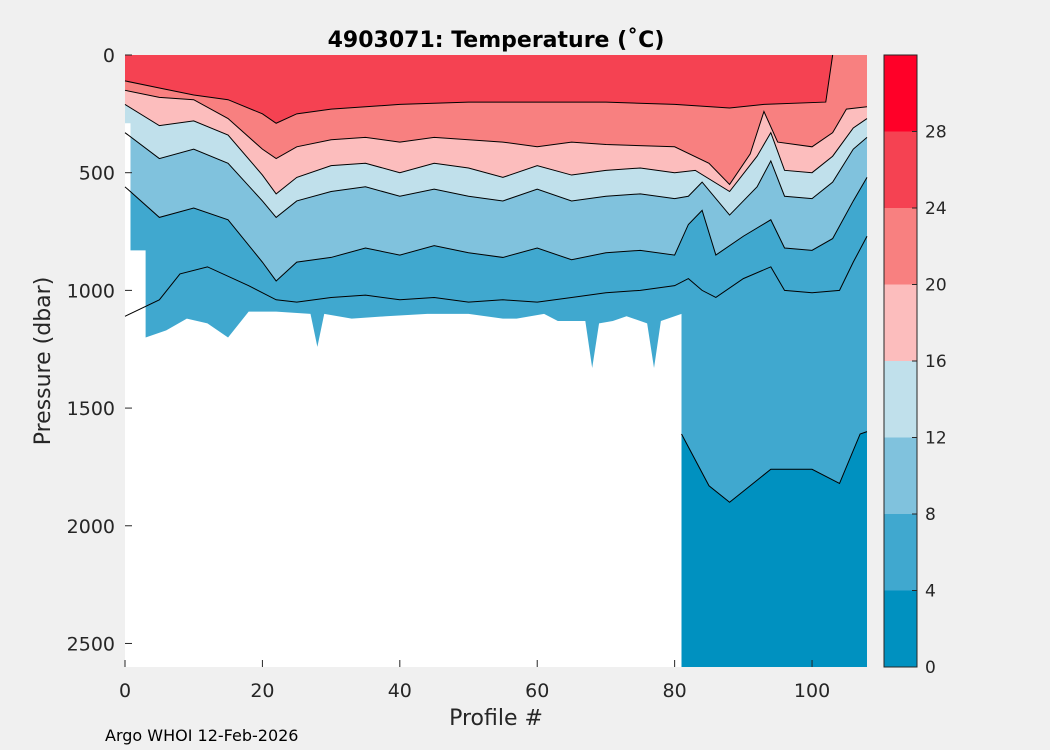  I want to click on colorbar-tick-label: 4, so click(930, 592).